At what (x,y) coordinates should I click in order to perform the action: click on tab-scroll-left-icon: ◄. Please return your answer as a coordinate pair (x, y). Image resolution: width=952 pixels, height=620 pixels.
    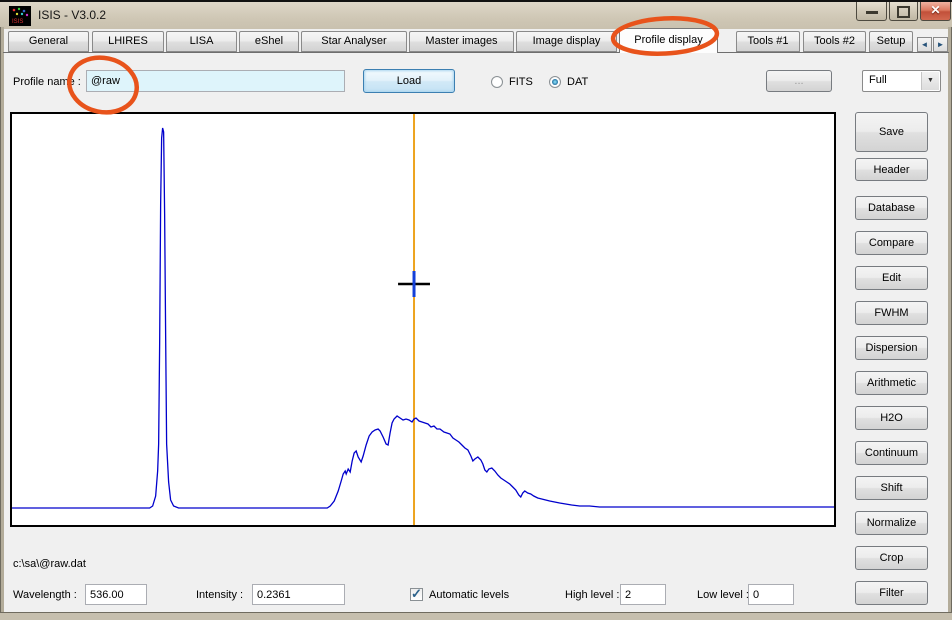
    Looking at the image, I should click on (924, 44).